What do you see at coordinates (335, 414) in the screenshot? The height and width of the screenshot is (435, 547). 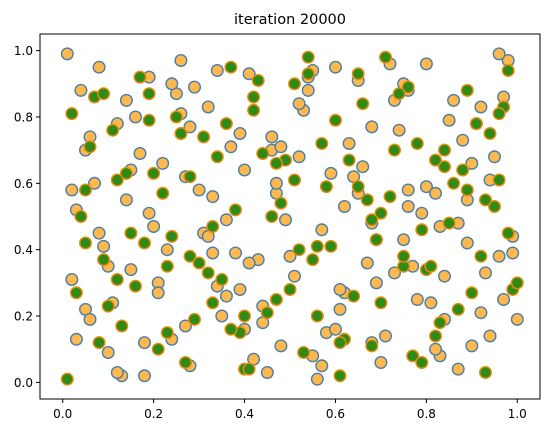 I see `x-tick-label: 0.6` at bounding box center [335, 414].